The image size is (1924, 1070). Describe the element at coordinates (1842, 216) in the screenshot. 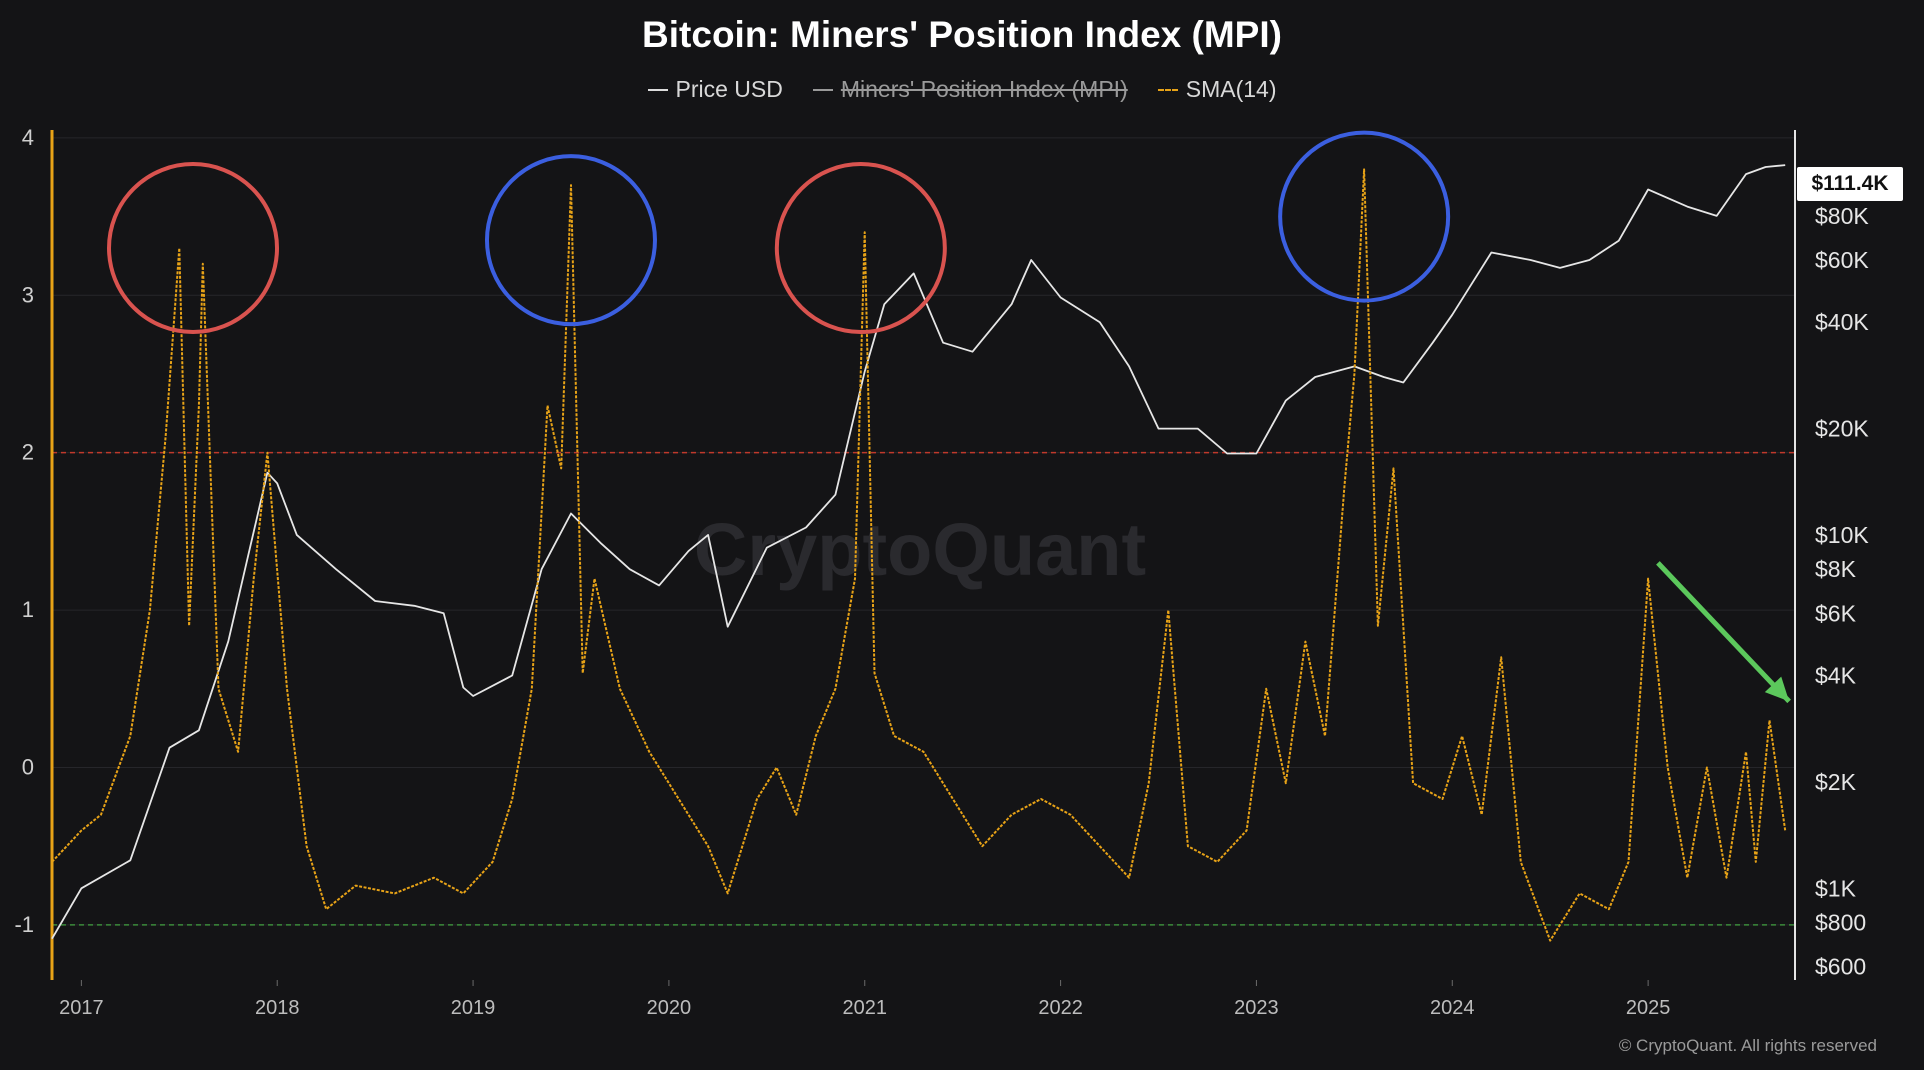

I see `right-tick-label-1: $80K` at that location.